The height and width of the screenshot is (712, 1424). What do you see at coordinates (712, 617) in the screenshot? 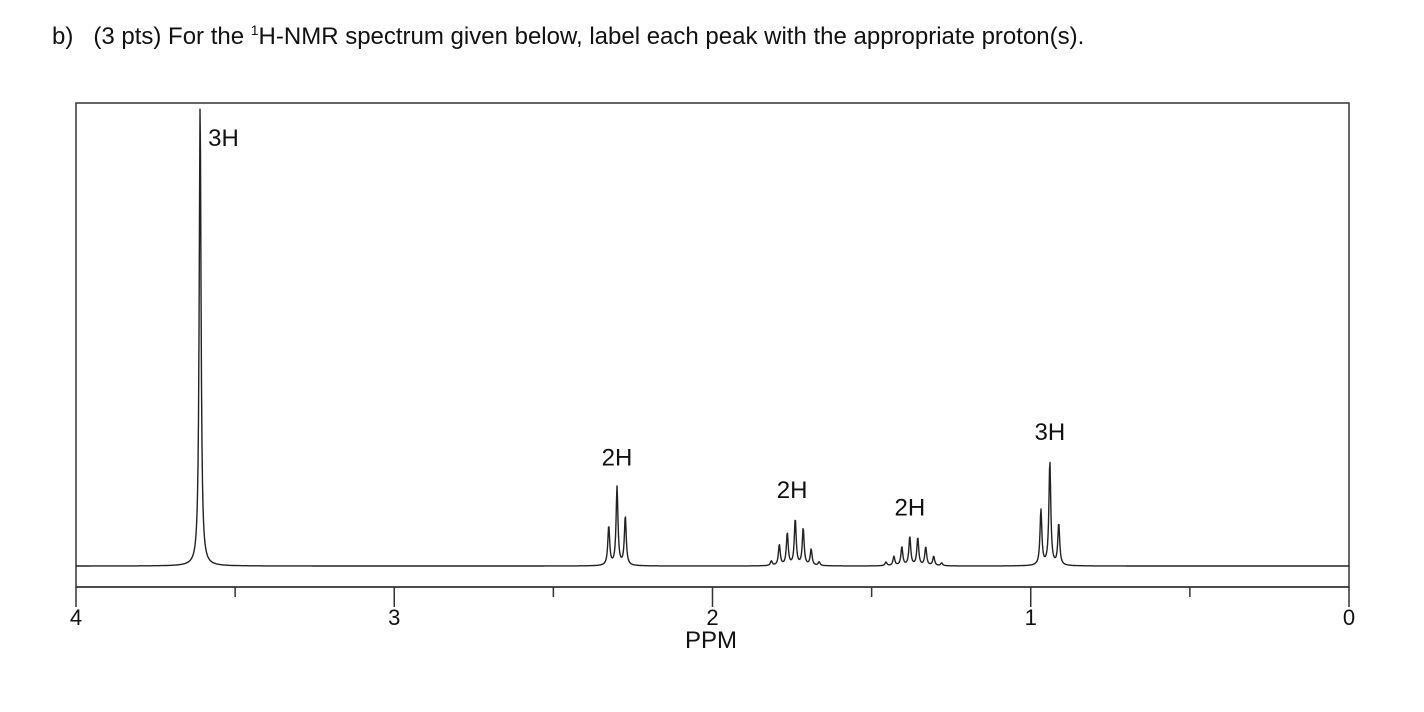
I see `tick-label: 2` at bounding box center [712, 617].